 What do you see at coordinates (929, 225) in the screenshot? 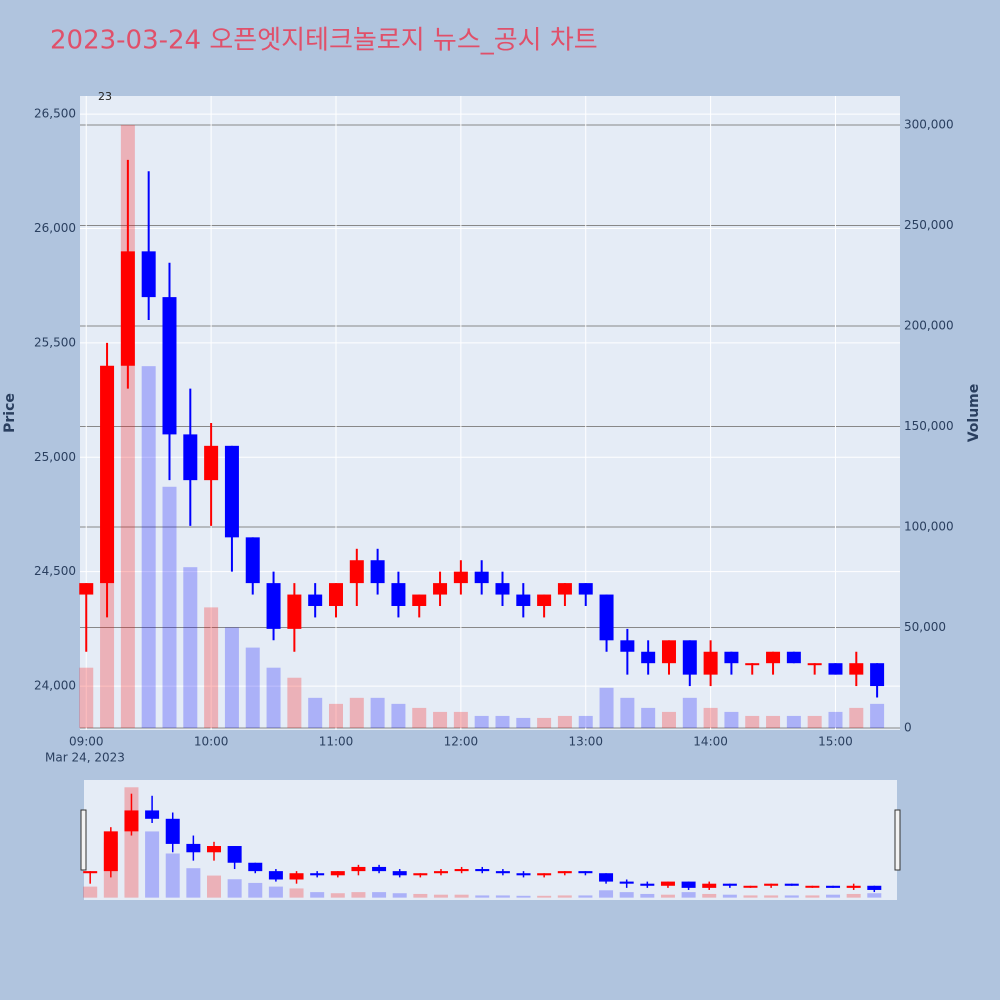
I see `y2-tick-label: 250,000` at bounding box center [929, 225].